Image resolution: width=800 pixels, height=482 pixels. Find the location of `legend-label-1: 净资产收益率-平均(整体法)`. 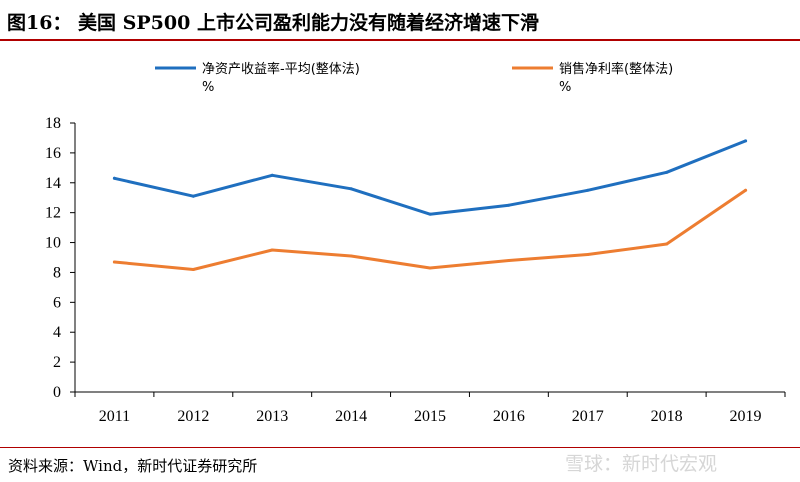

legend-label-1: 净资产收益率-平均(整体法) is located at coordinates (281, 69).